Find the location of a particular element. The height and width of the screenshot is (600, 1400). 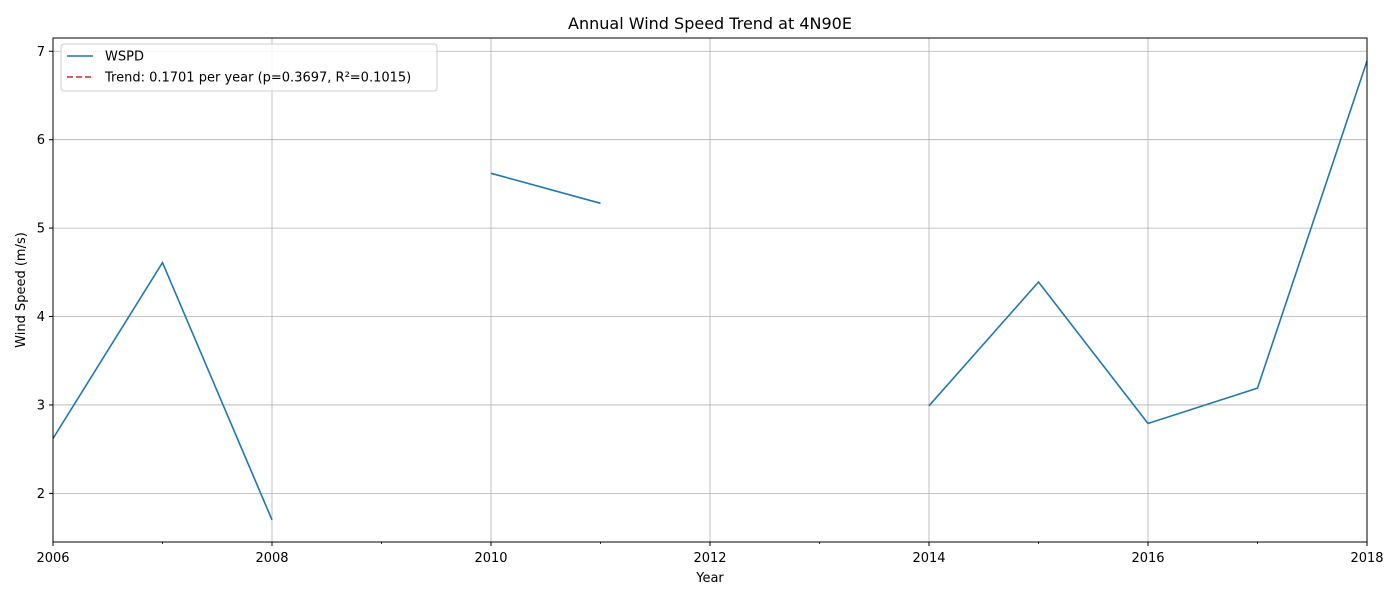

x-axis-label: Year is located at coordinates (709, 578).